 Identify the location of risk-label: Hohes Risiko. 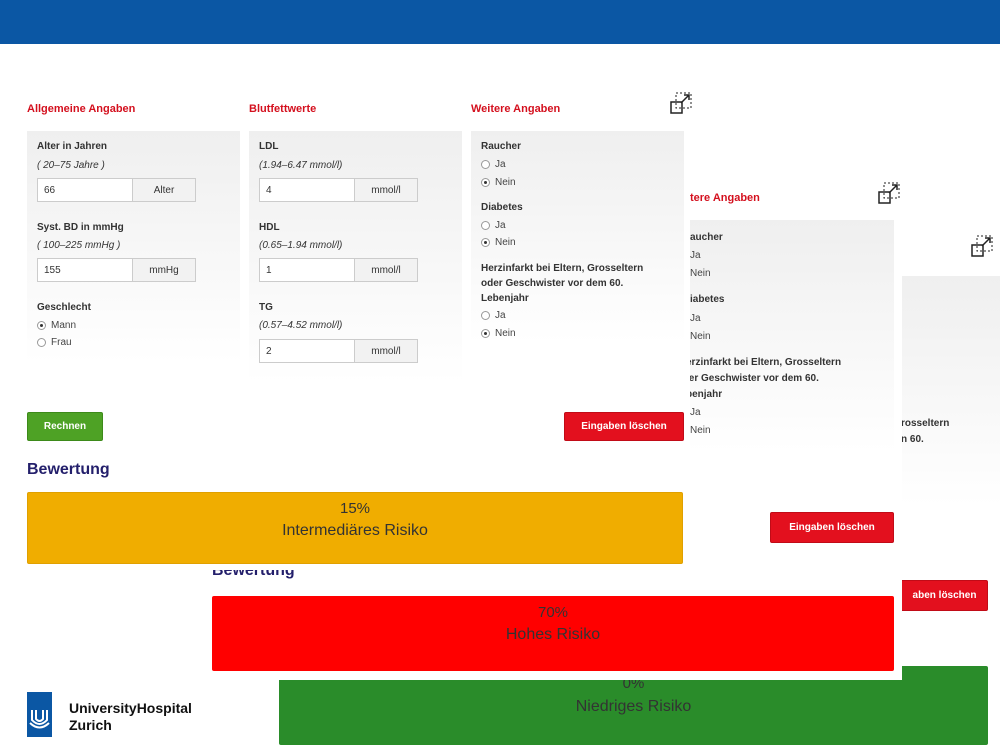
(553, 634).